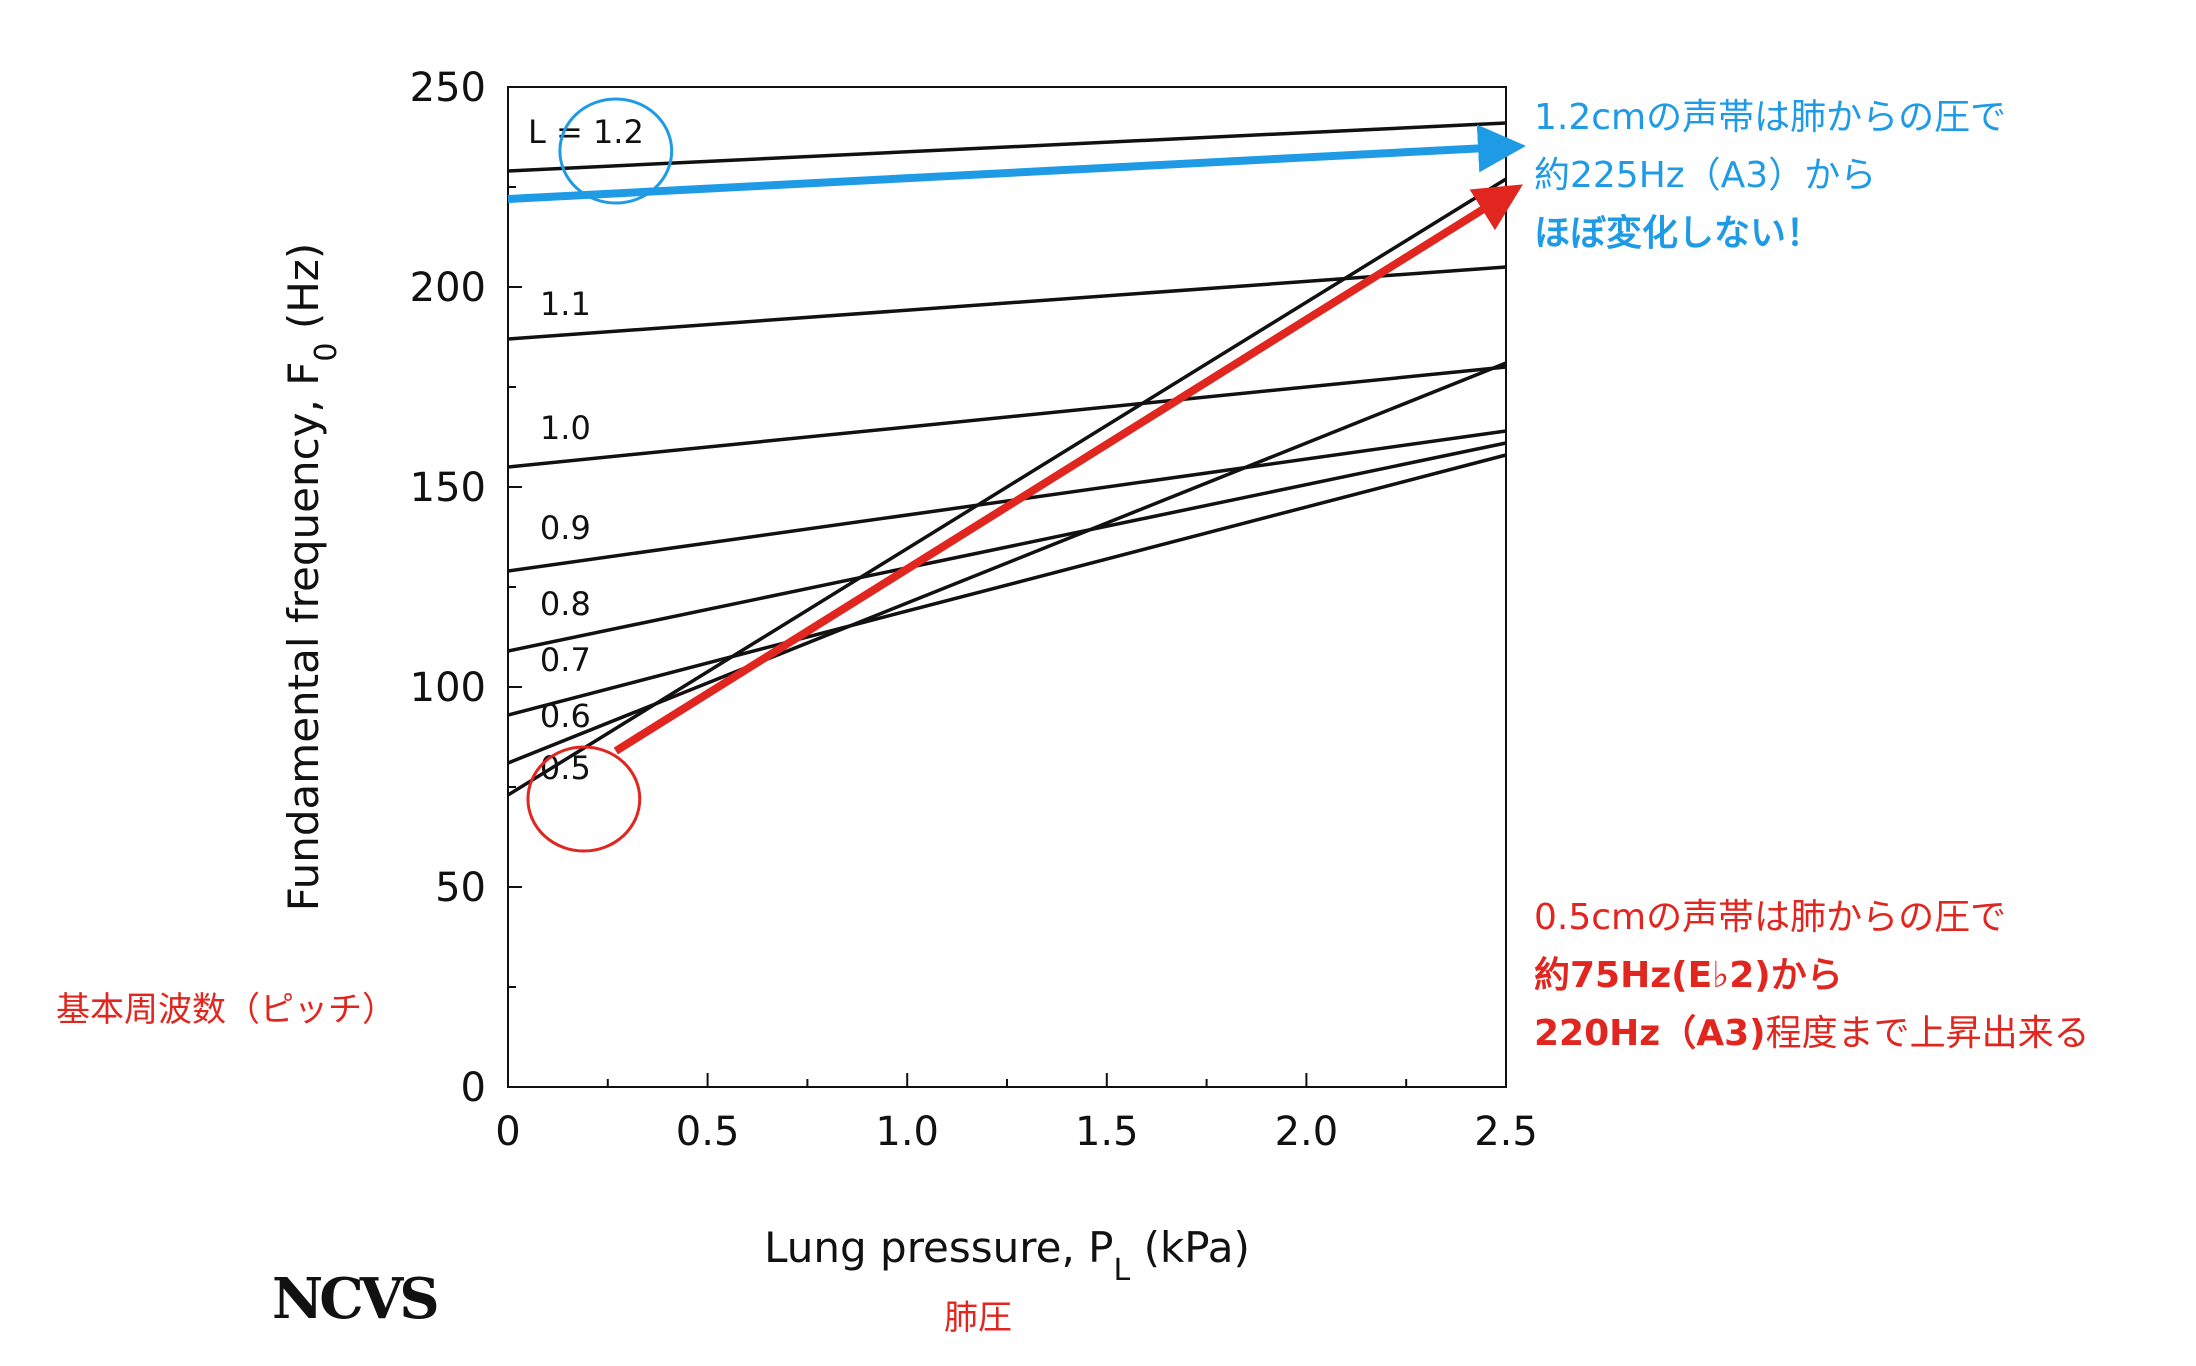  I want to click on pitch-label: 基本周波数（ピッチ）, so click(226, 1010).